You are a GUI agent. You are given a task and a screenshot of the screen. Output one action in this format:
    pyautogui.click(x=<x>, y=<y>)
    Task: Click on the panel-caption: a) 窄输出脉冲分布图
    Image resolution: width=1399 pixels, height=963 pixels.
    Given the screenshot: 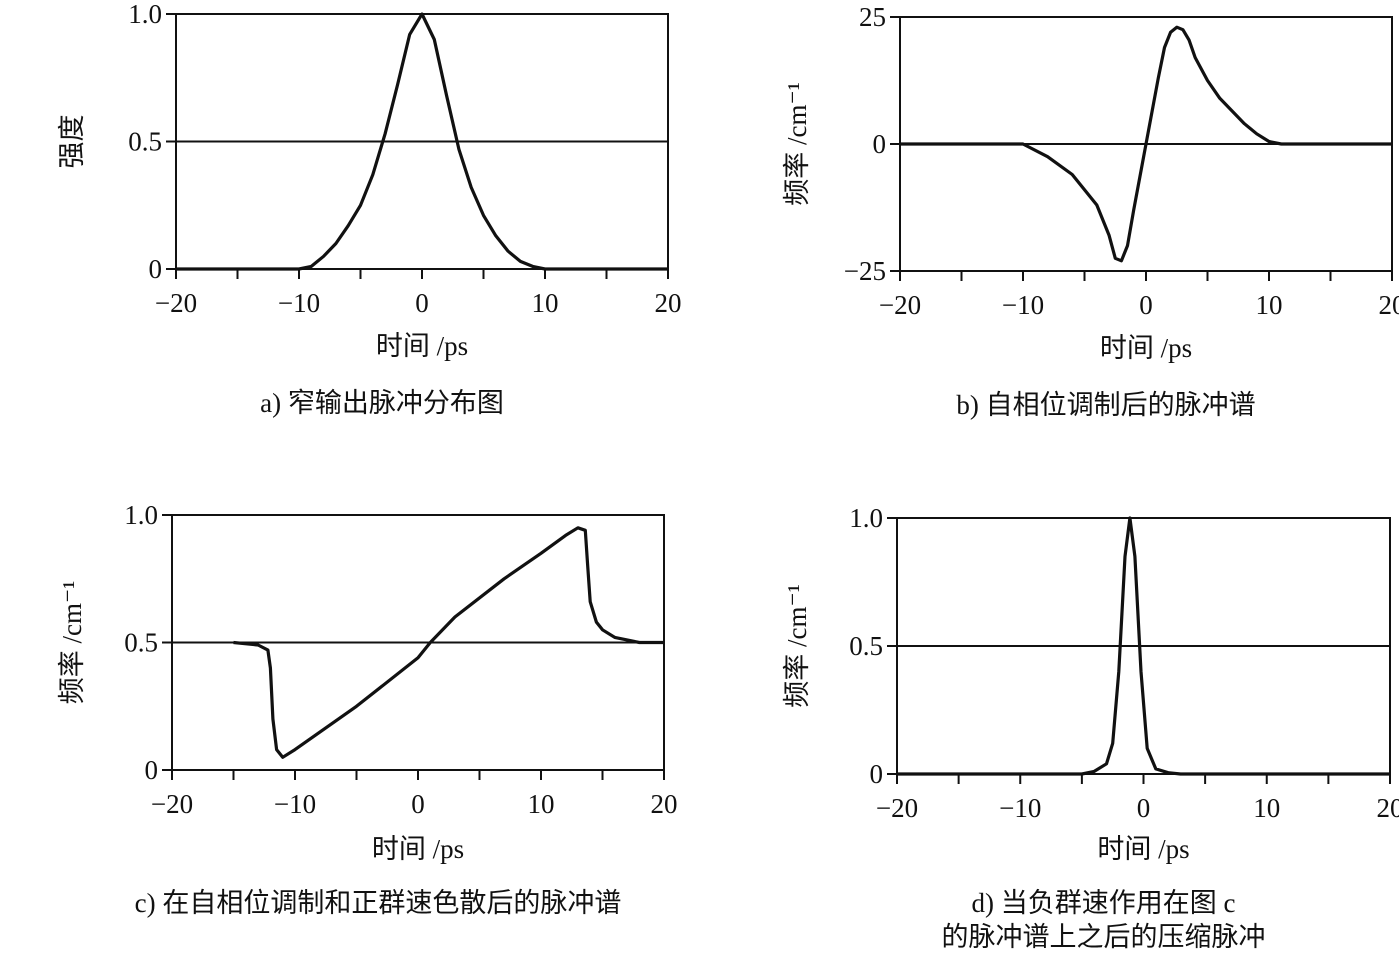 What is the action you would take?
    pyautogui.click(x=382, y=403)
    